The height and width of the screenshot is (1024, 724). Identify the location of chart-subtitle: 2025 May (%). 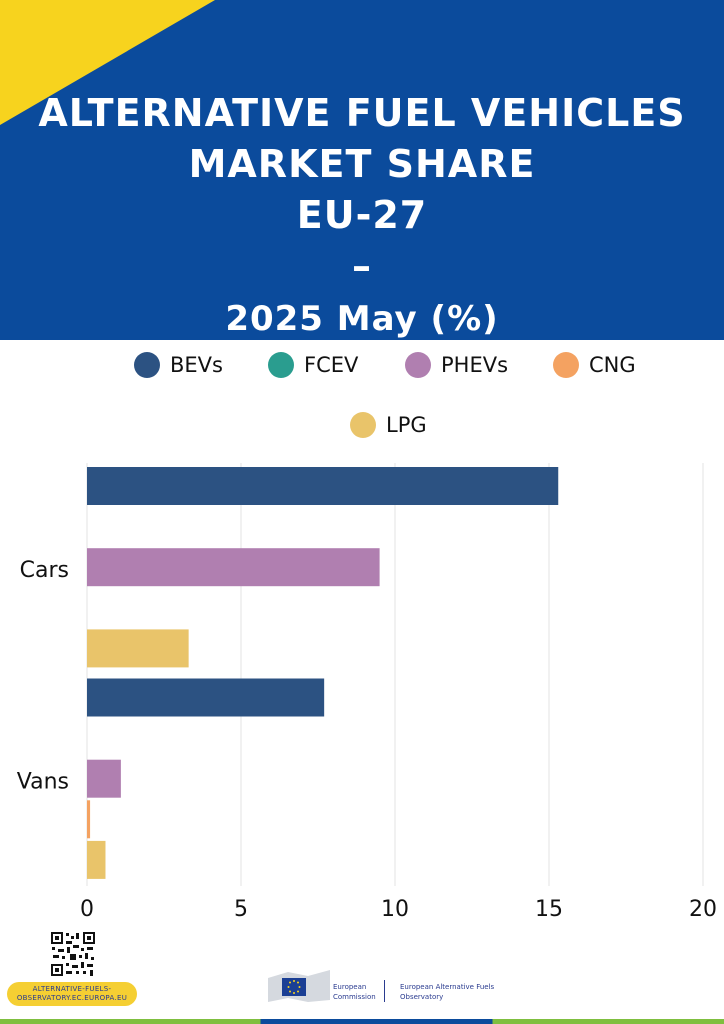
(362, 319).